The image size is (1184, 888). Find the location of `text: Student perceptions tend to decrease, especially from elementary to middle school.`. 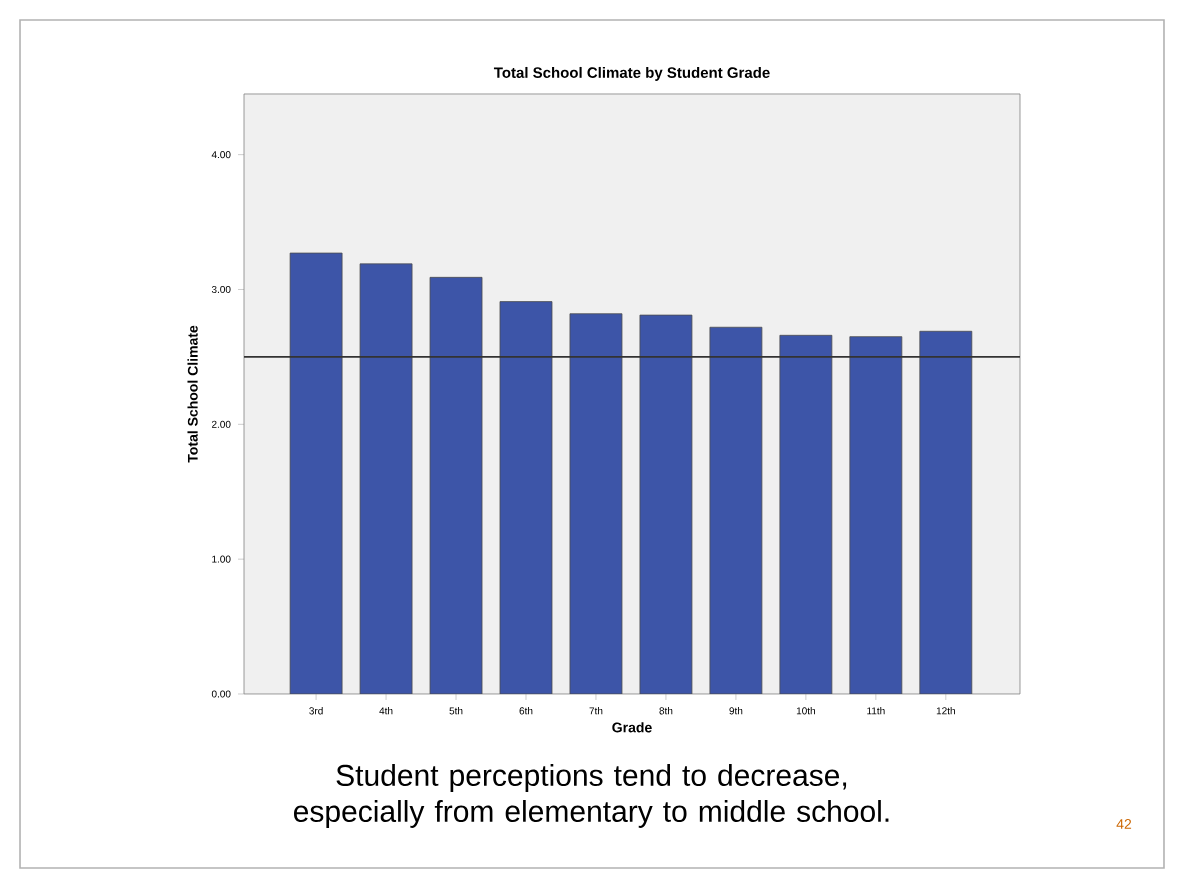

text: Student perceptions tend to decrease, especially from elementary to middle school. is located at coordinates (591, 795).